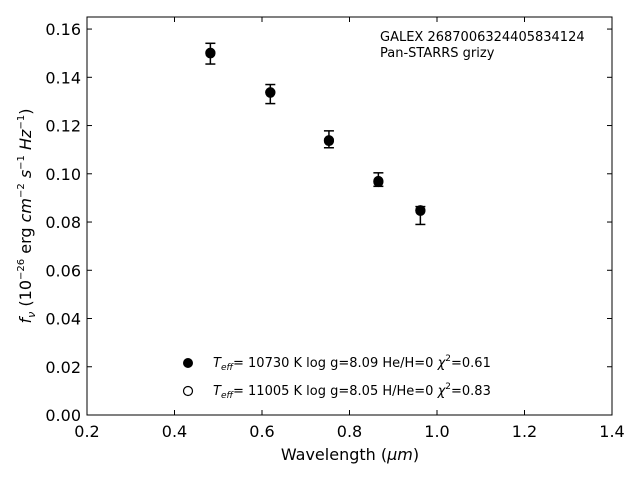 The height and width of the screenshot is (480, 640). I want to click on legend-marker-open, so click(188, 391).